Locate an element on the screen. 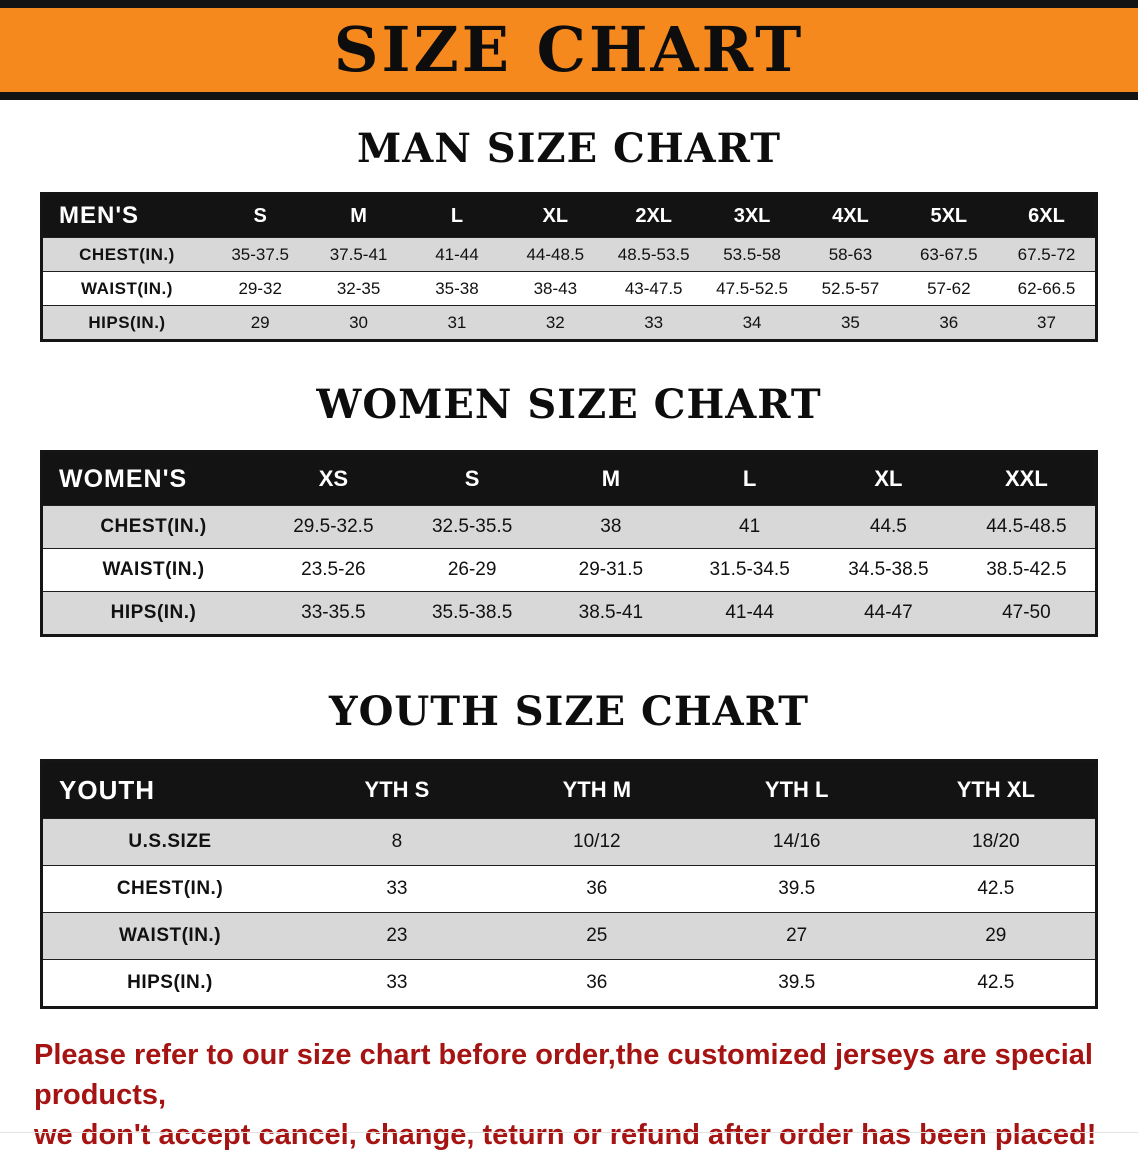 The width and height of the screenshot is (1138, 1155). column-header: 5XL is located at coordinates (948, 215).